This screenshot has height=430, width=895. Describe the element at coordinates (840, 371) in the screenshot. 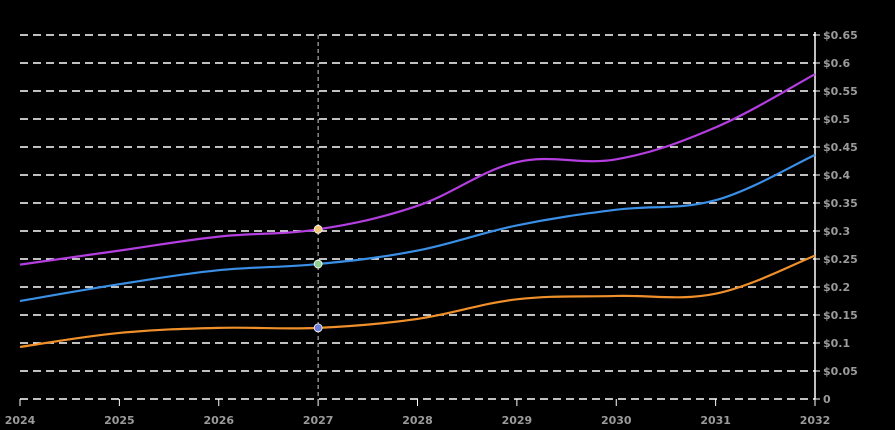

I see `y-tick-label: $0.05` at that location.